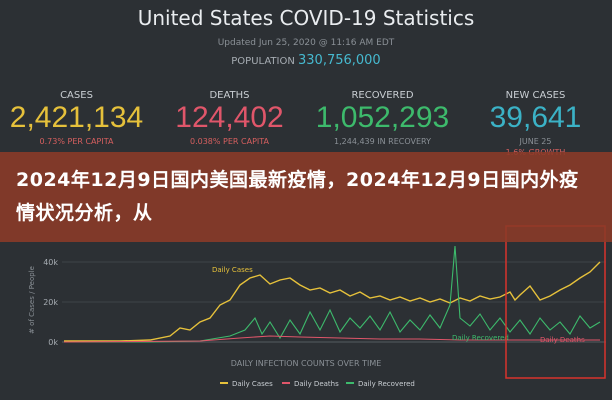 The height and width of the screenshot is (400, 612). What do you see at coordinates (50, 262) in the screenshot?
I see `tick-label: 40k` at bounding box center [50, 262].